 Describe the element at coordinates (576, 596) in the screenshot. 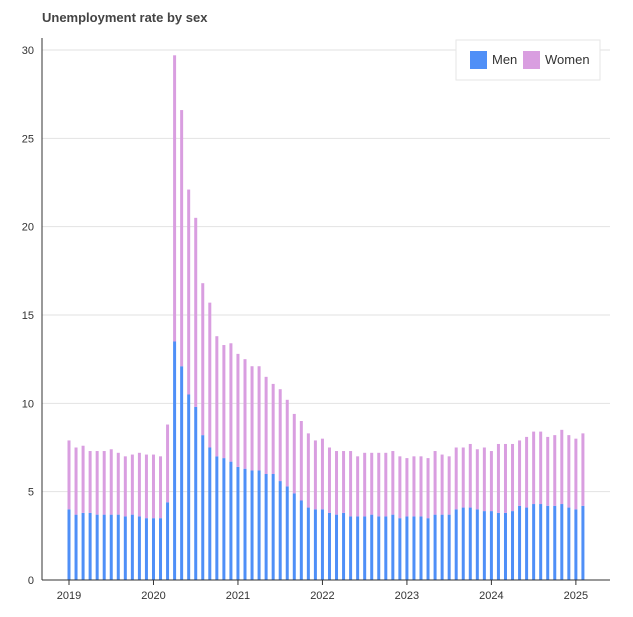

I see `x-tick-label: 2025` at that location.